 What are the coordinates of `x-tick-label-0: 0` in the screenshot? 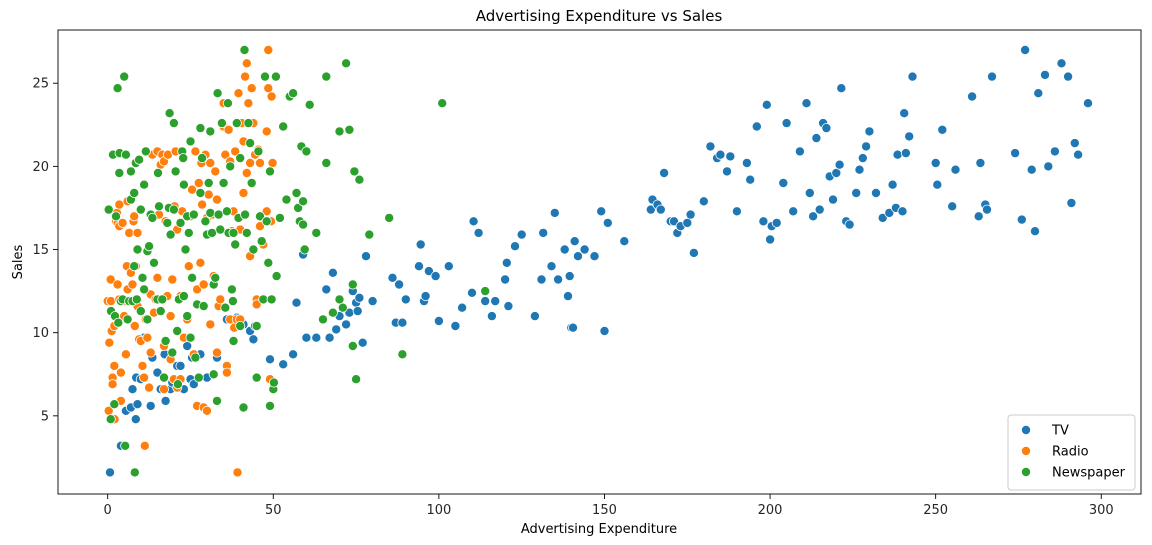 It's located at (108, 510).